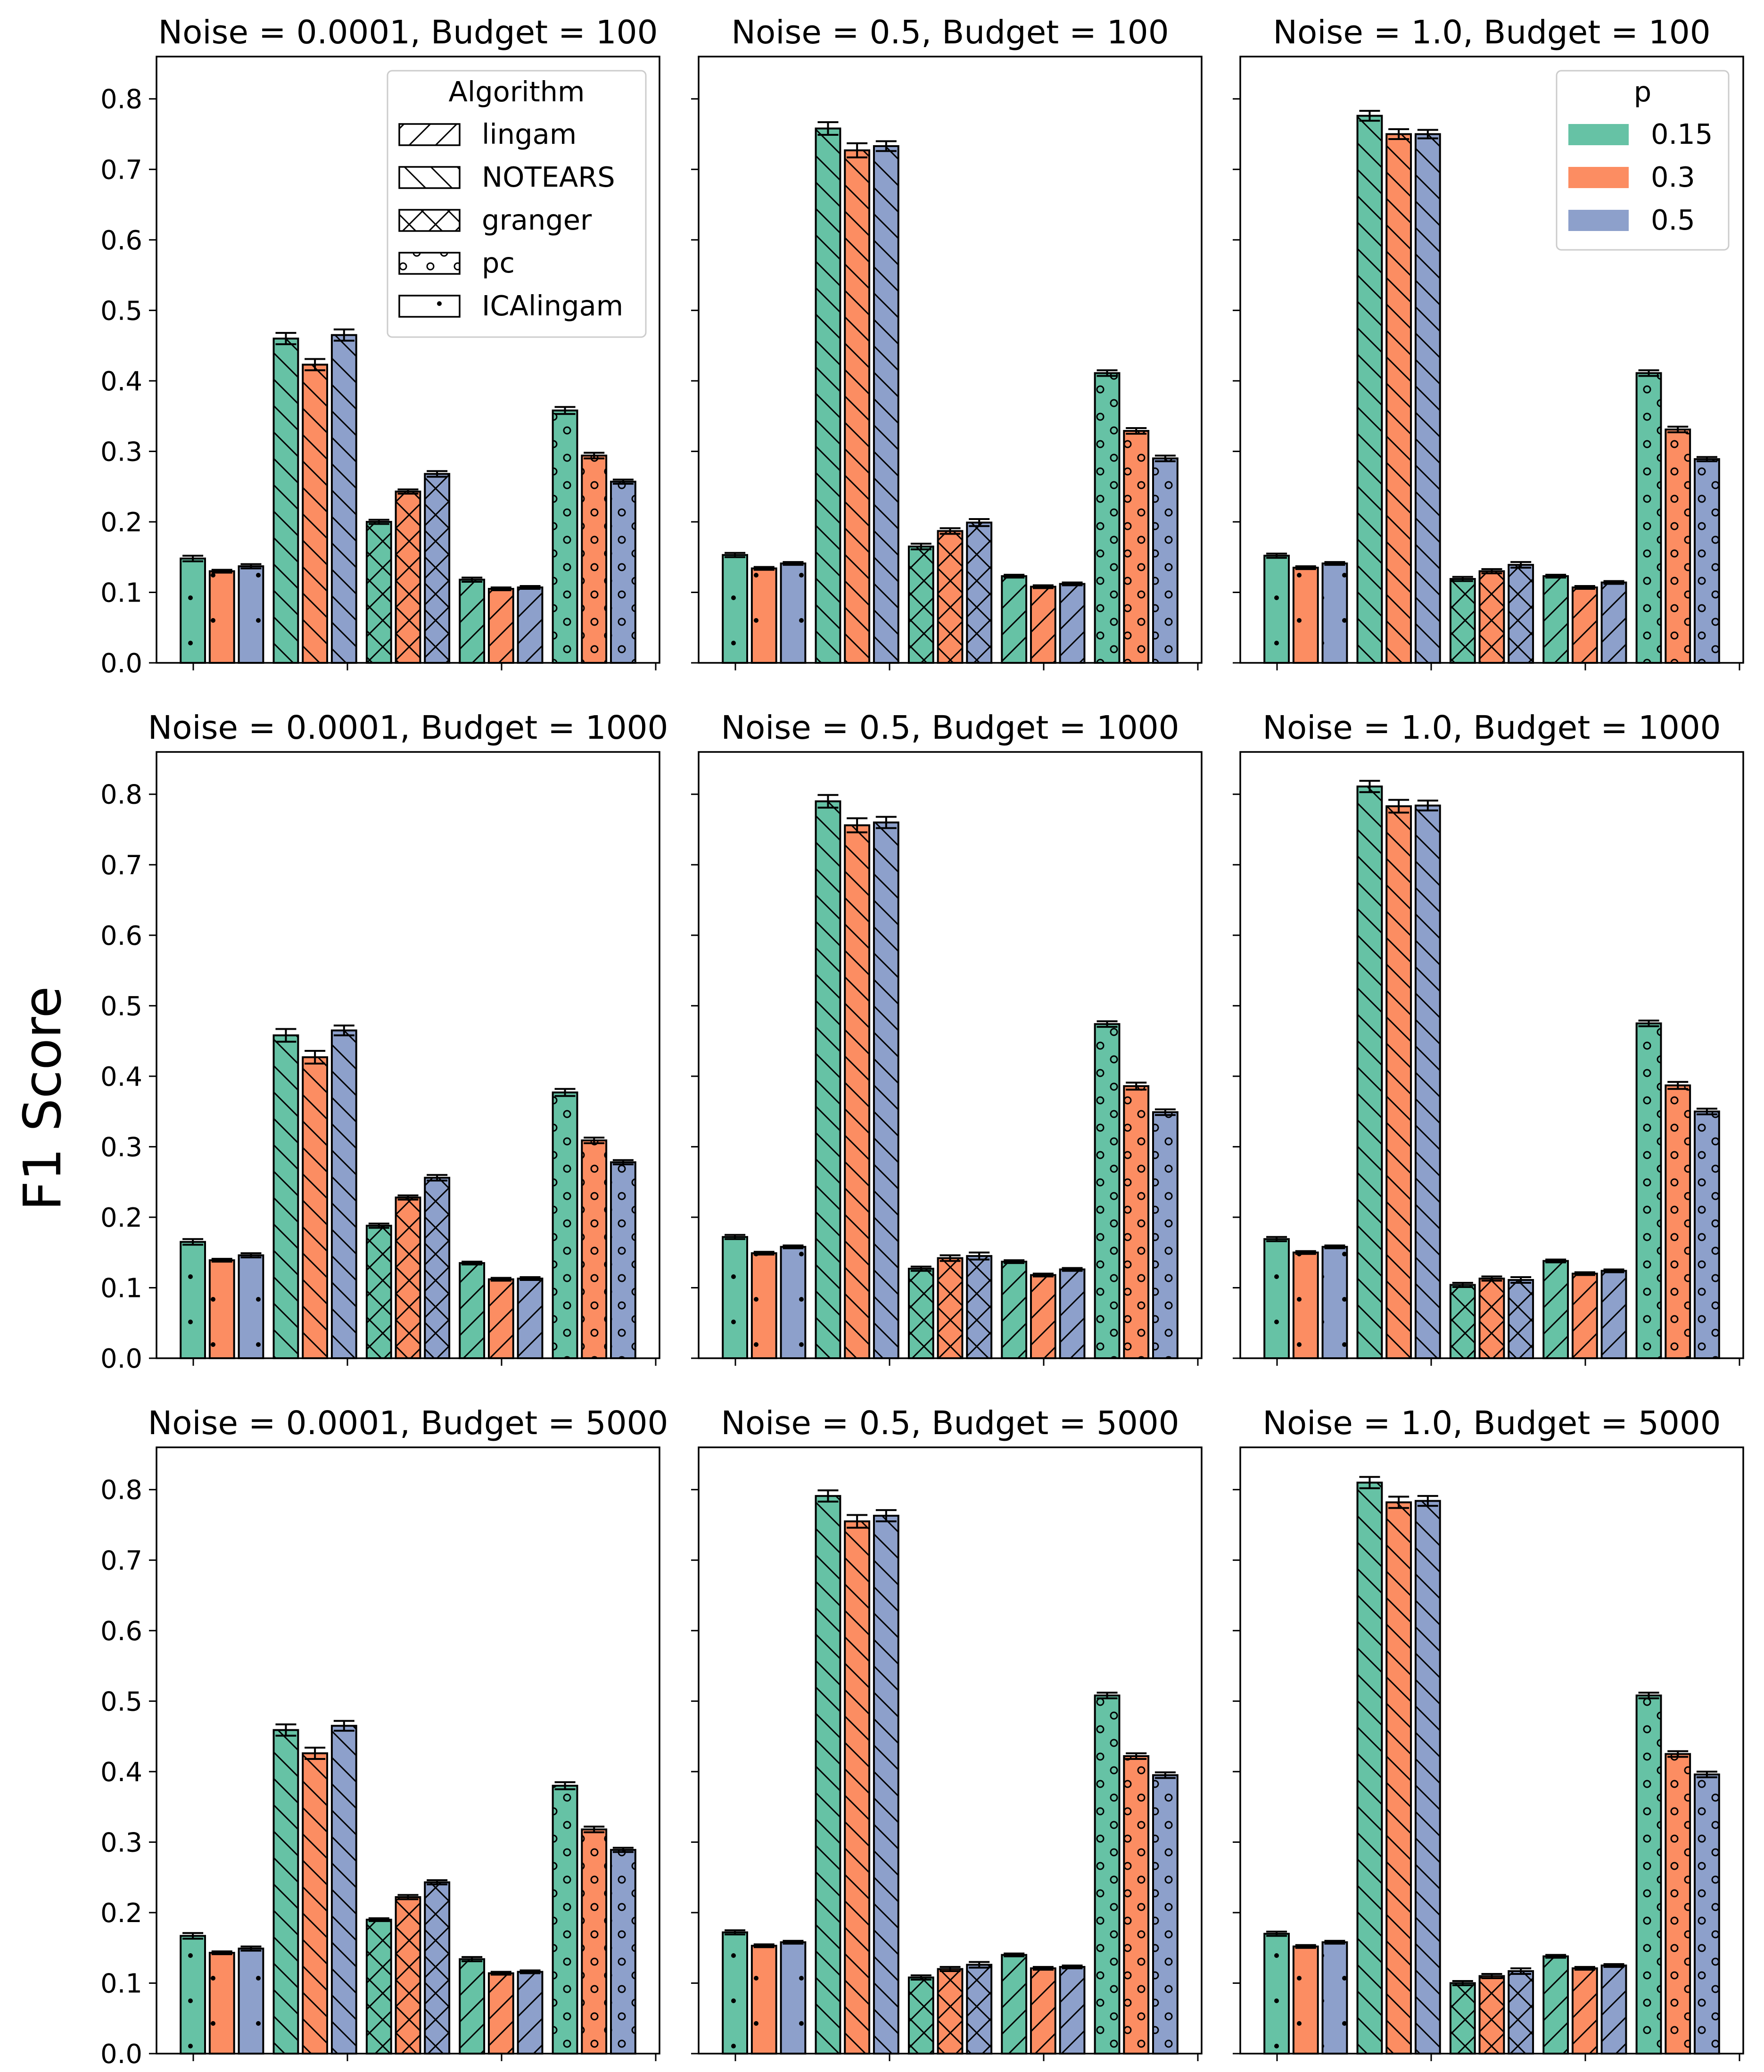 The image size is (1764, 2072). What do you see at coordinates (1491, 617) in the screenshot?
I see `bar-hatch-granger-p0.3` at bounding box center [1491, 617].